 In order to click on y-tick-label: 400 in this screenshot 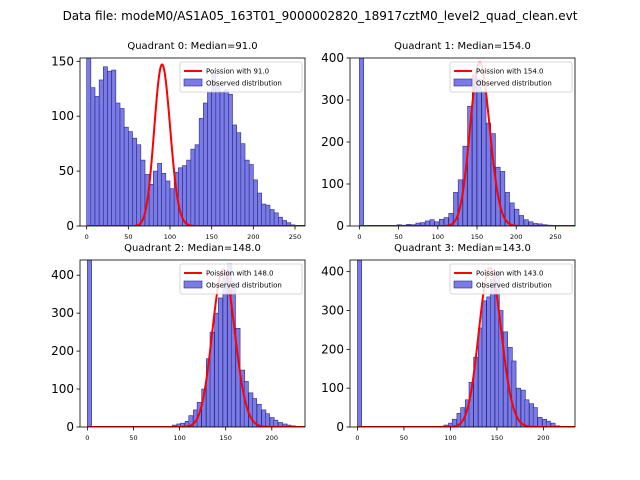, I will do `click(332, 272)`.